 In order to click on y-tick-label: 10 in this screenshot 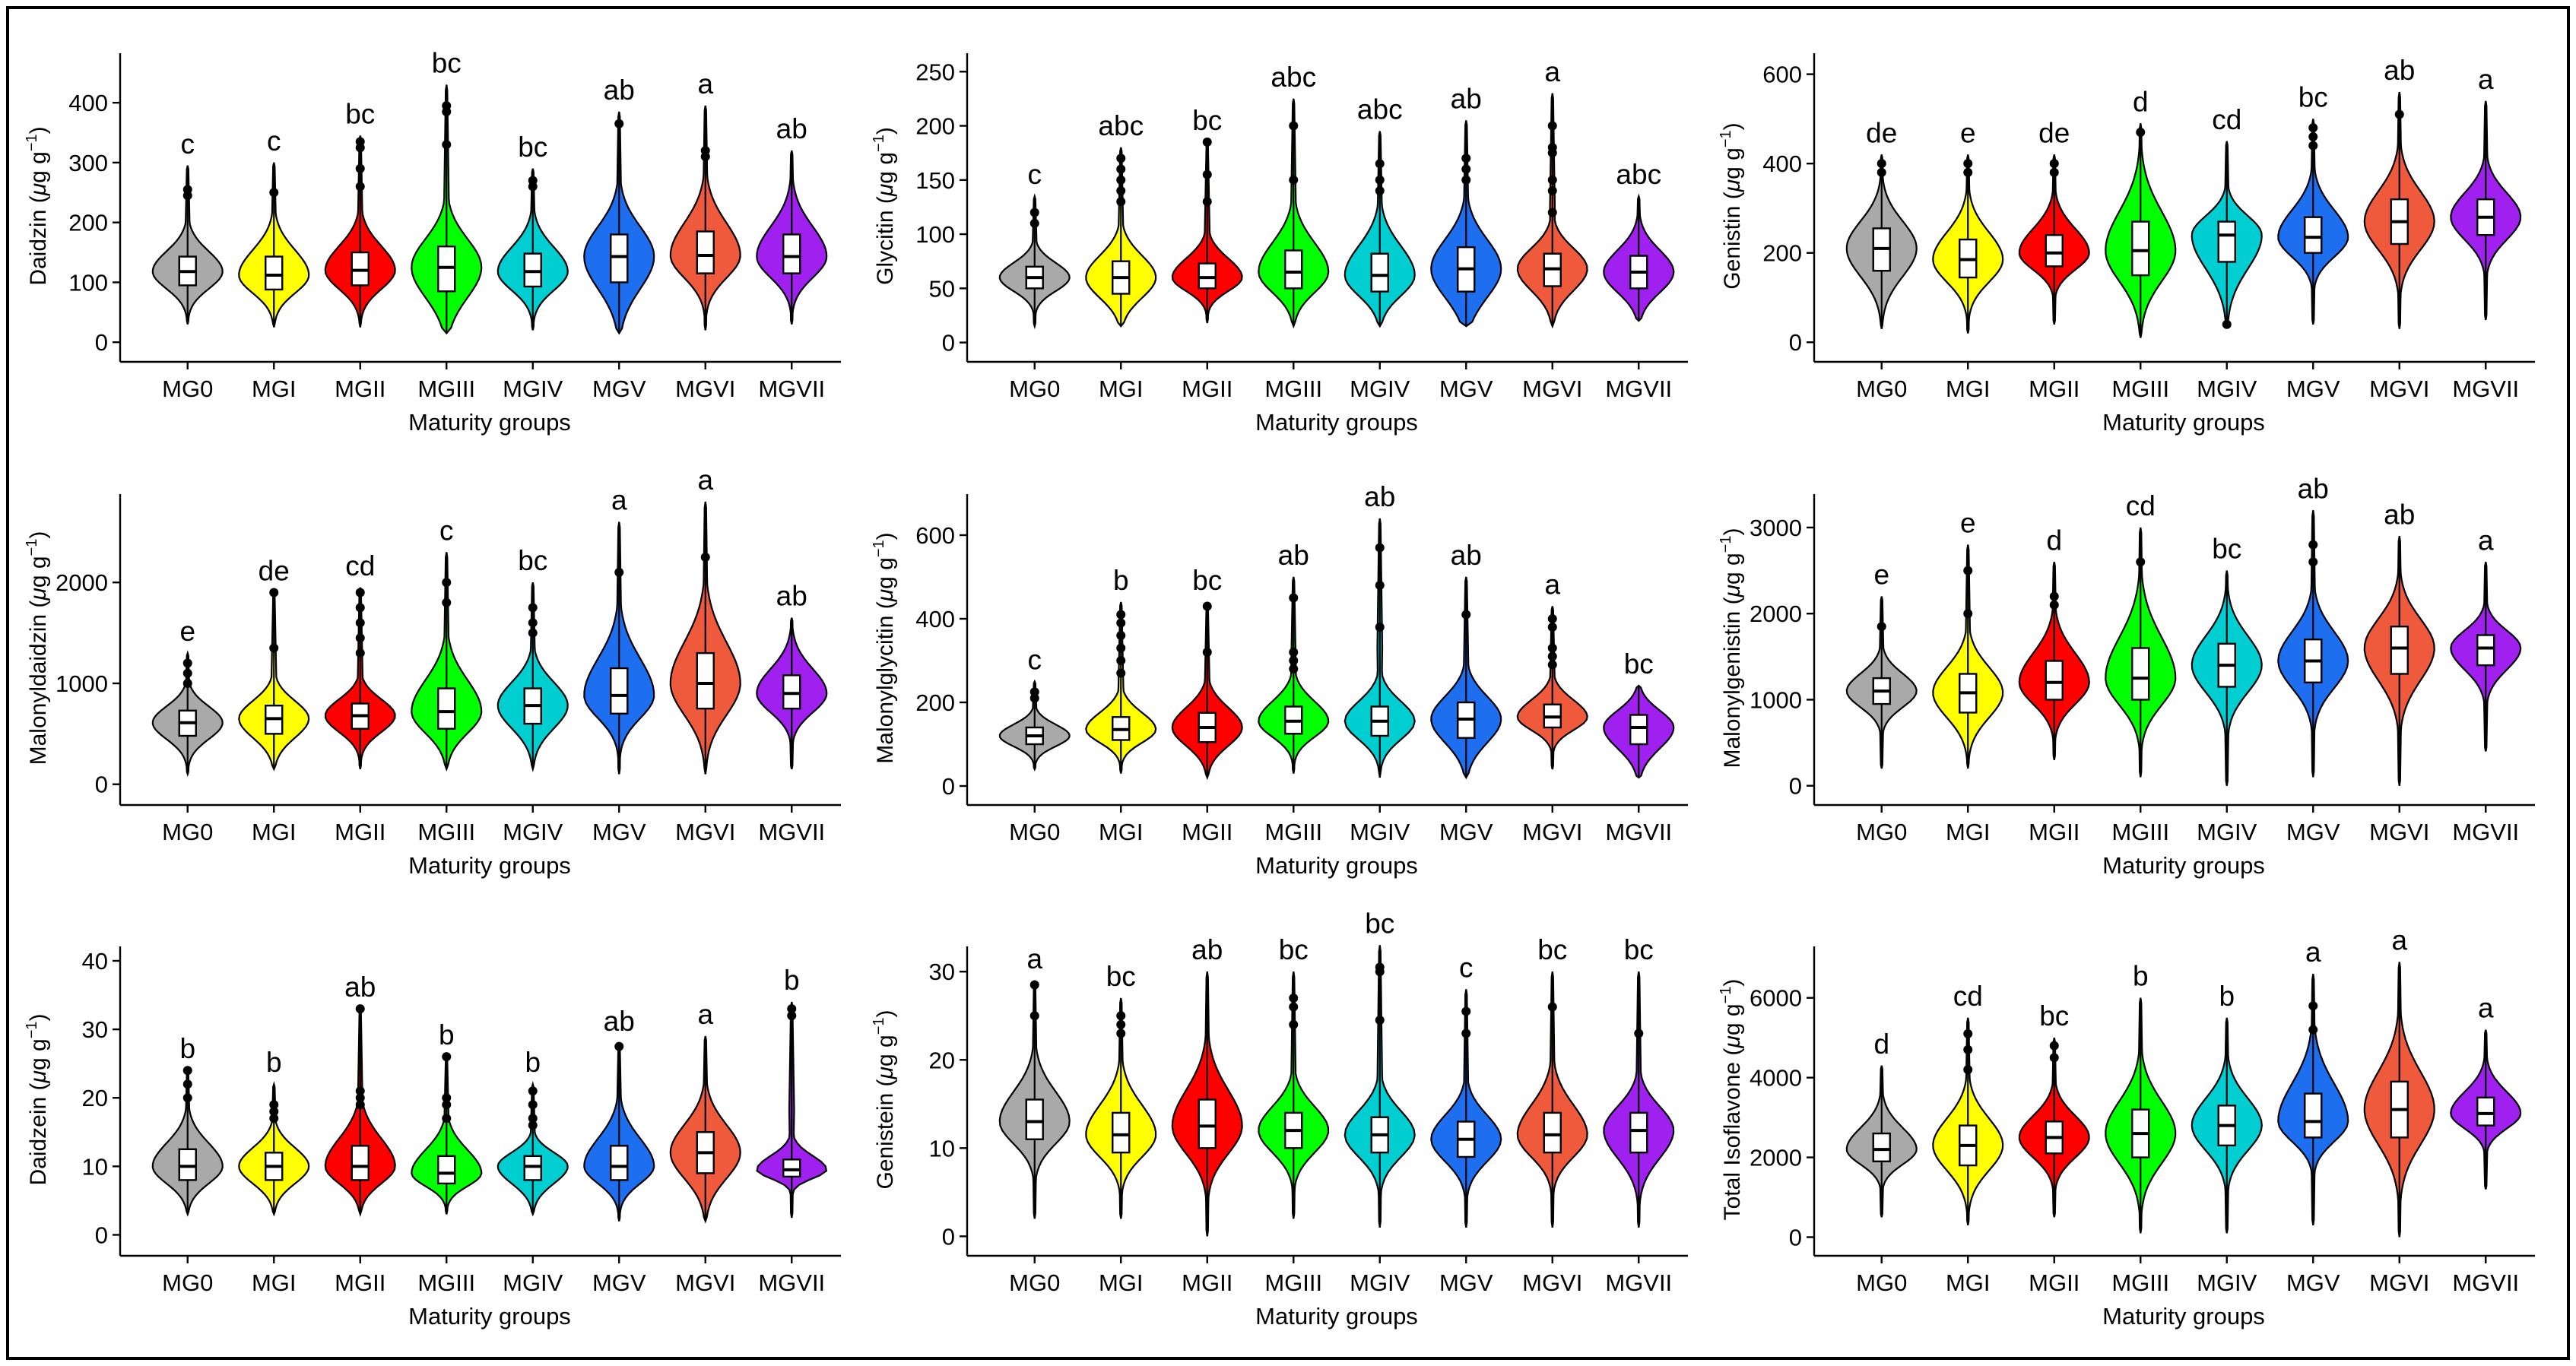, I will do `click(95, 1167)`.